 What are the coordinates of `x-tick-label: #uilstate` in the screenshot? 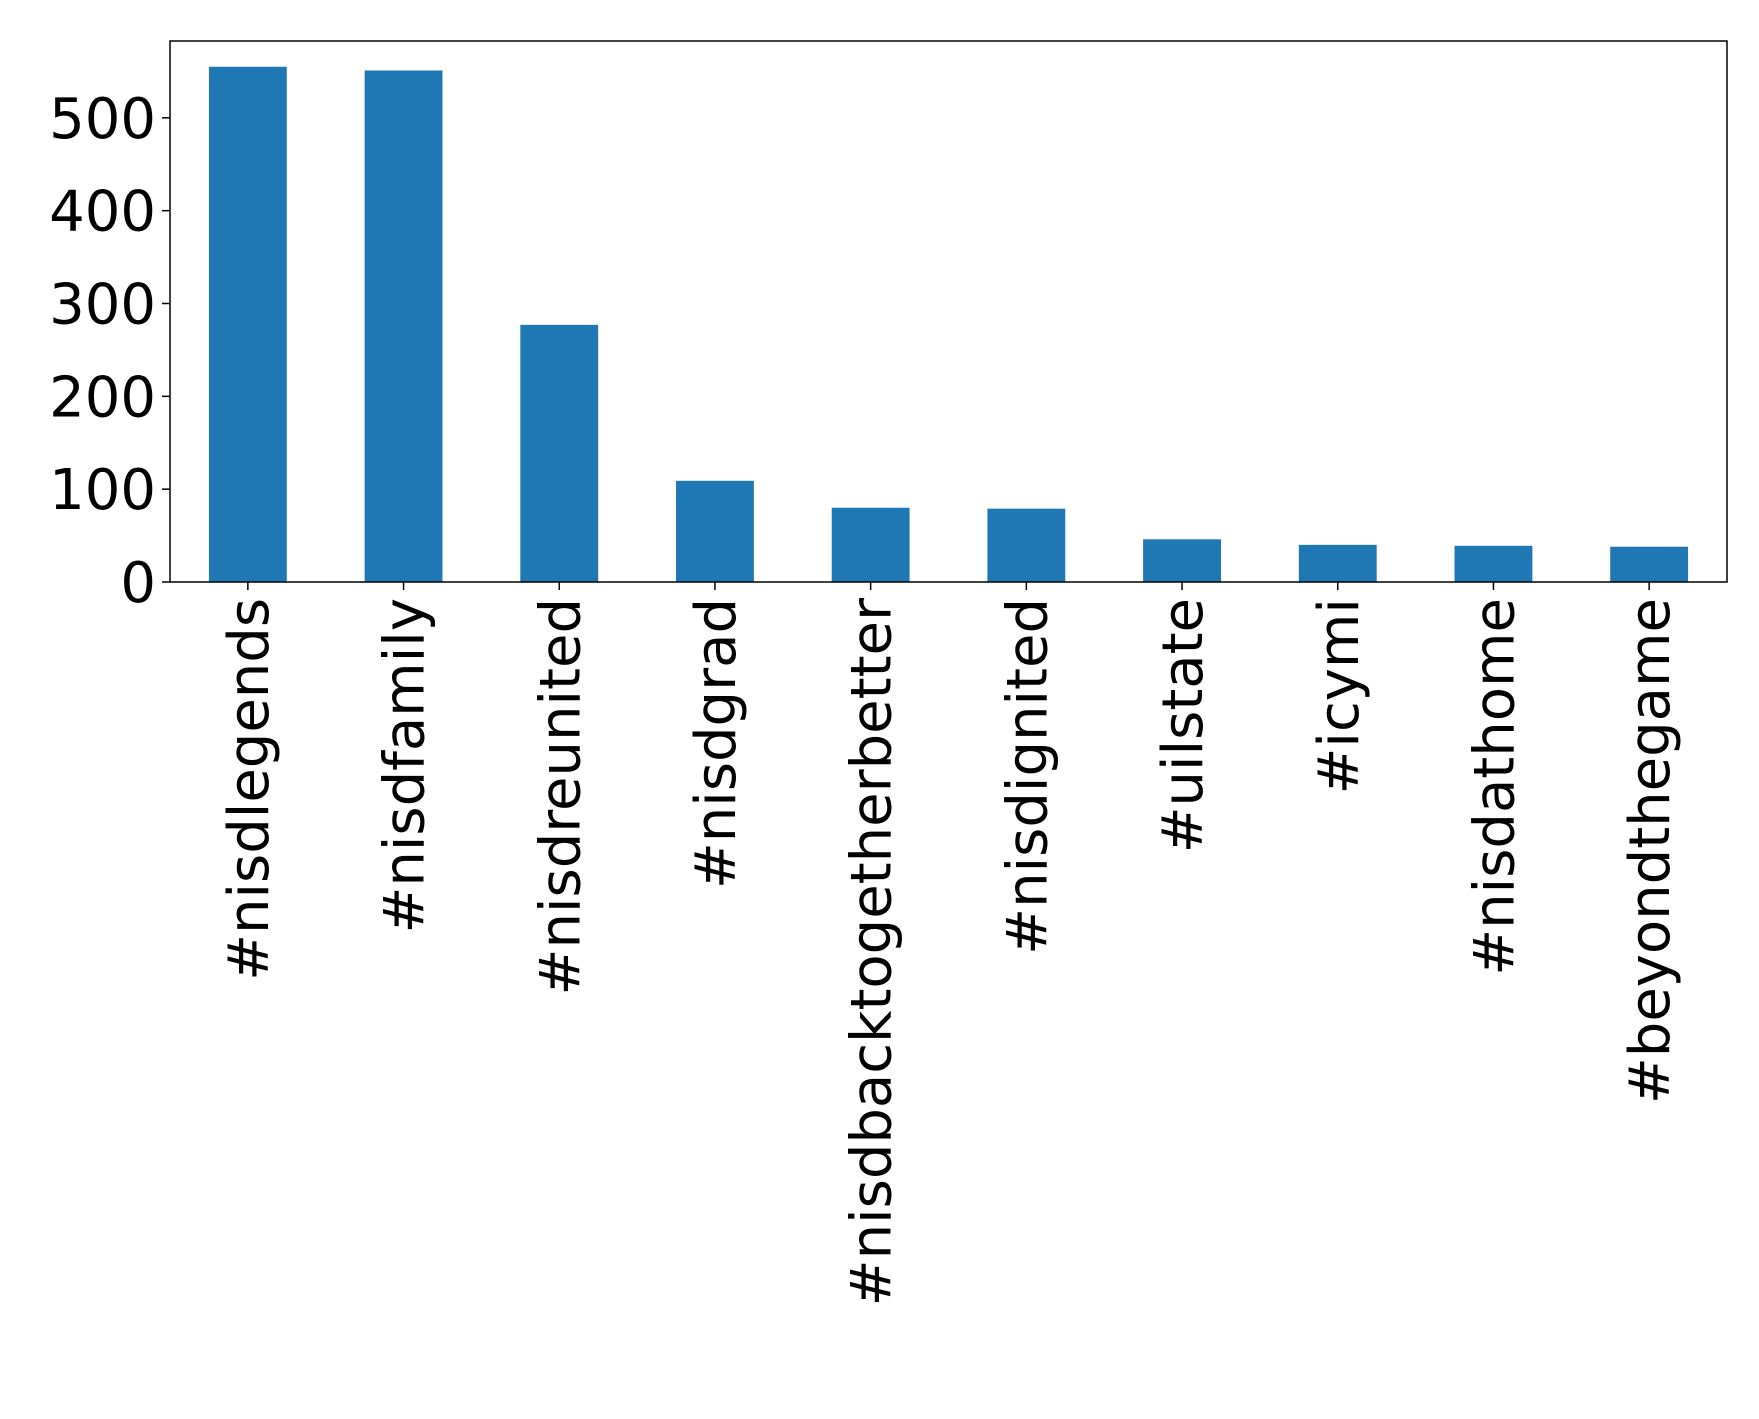 It's located at (1183, 725).